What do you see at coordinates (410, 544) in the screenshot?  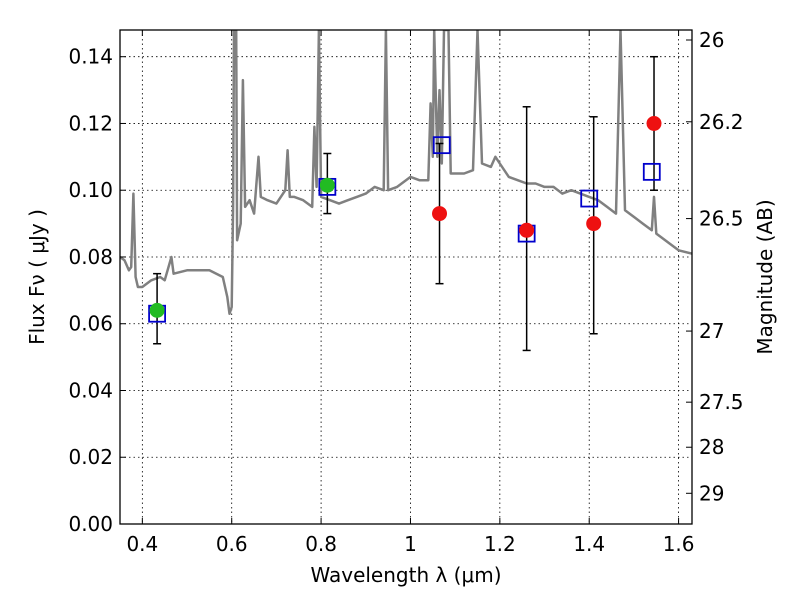 I see `x-tick-label: 1` at bounding box center [410, 544].